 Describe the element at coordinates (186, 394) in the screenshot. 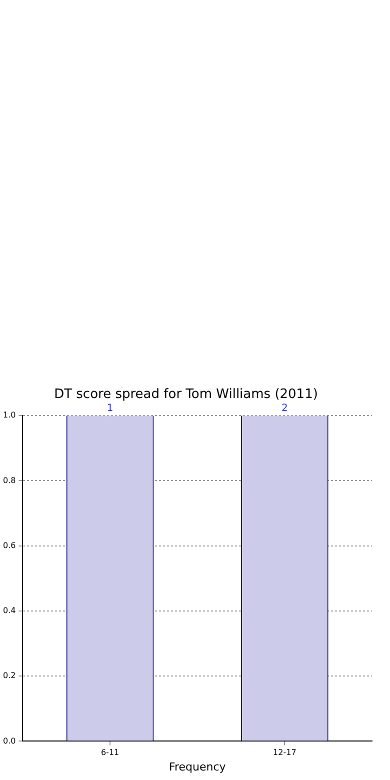

I see `chart-title: DT score spread for Tom Williams (2011)` at that location.